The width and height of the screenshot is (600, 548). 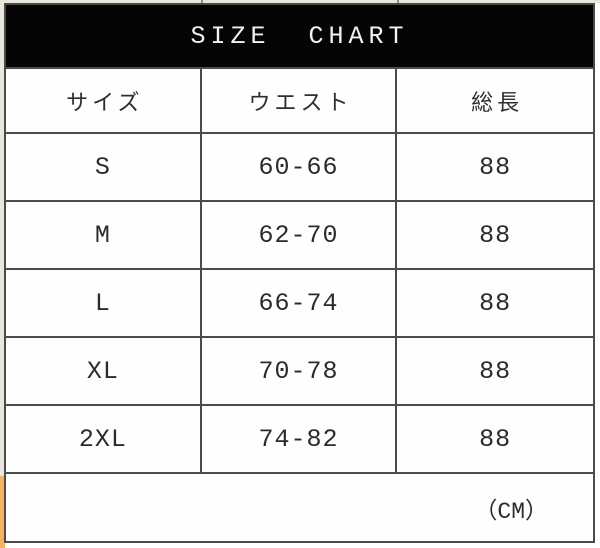 I want to click on column-header-length-label: 総長, so click(x=497, y=102).